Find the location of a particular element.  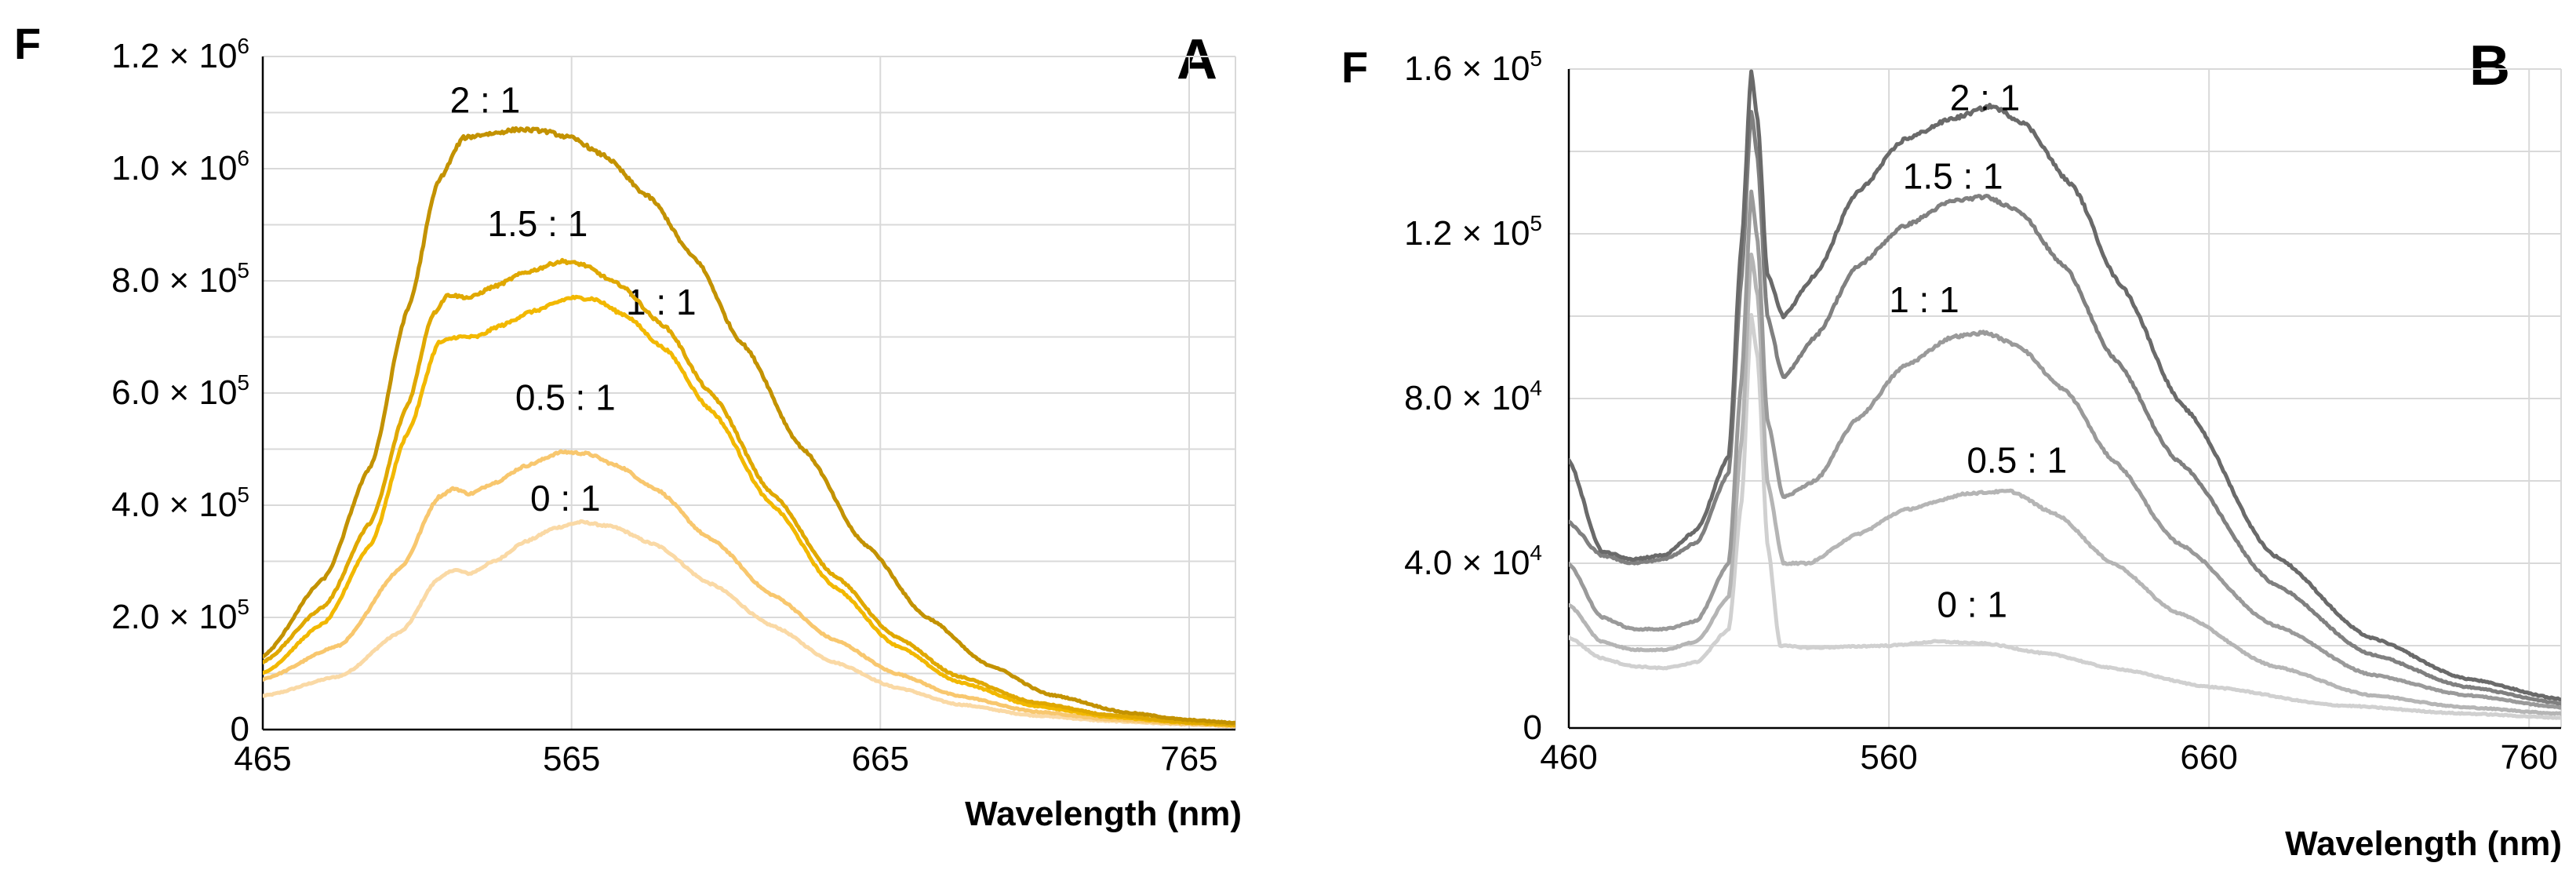

panel-b-series-label: 1 is located at coordinates (1924, 299).